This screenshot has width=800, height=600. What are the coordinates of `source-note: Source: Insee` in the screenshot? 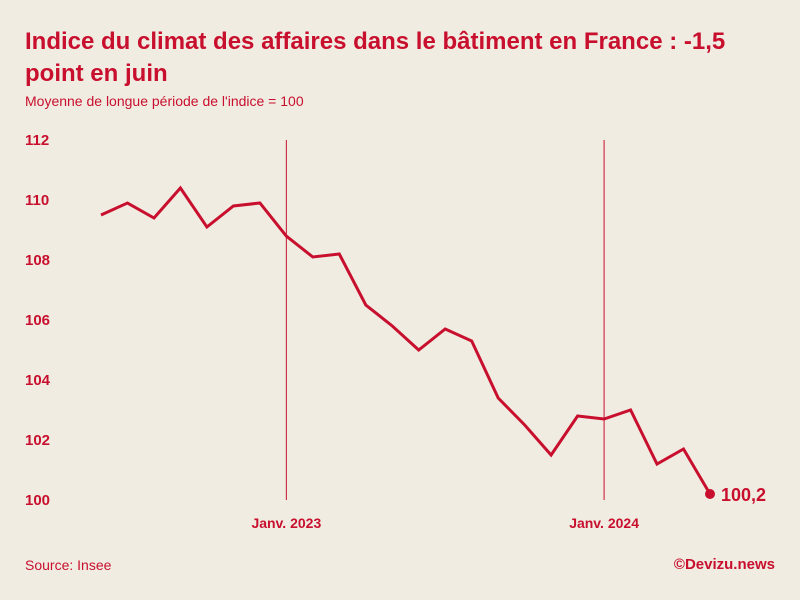 It's located at (68, 565).